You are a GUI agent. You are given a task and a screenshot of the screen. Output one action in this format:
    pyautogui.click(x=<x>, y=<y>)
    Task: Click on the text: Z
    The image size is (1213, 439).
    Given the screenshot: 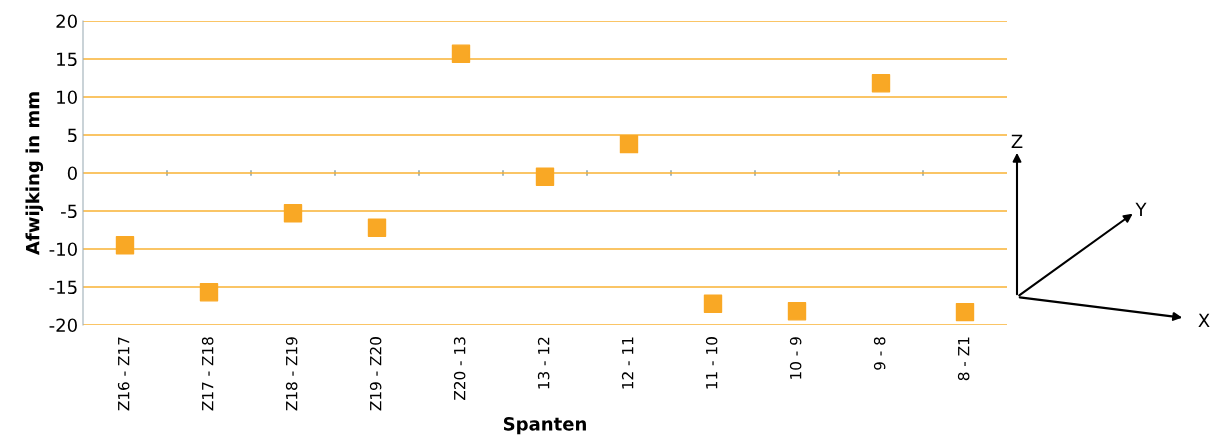 What is the action you would take?
    pyautogui.click(x=1017, y=141)
    